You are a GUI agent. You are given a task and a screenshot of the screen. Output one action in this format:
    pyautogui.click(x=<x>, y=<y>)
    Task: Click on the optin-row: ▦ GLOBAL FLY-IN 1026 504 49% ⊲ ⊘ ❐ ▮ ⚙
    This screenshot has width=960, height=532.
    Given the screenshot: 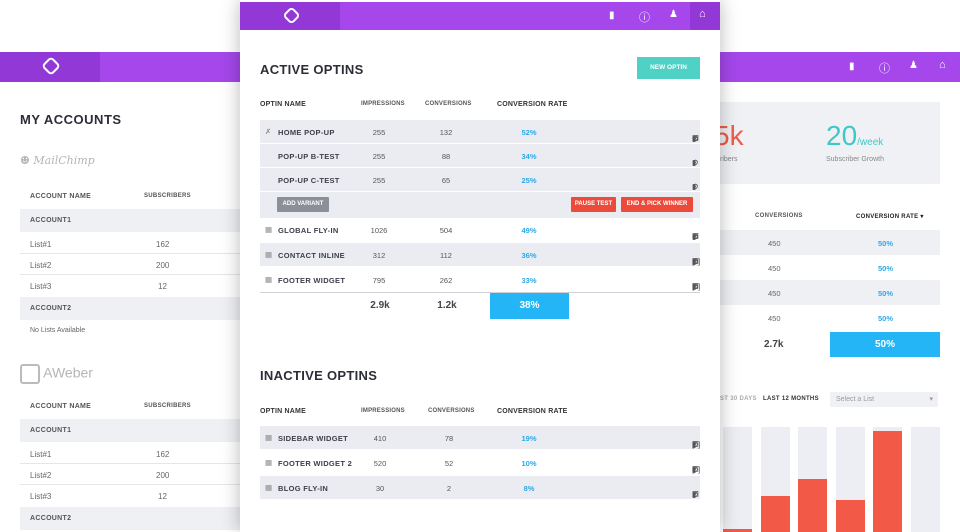 What is the action you would take?
    pyautogui.click(x=480, y=229)
    